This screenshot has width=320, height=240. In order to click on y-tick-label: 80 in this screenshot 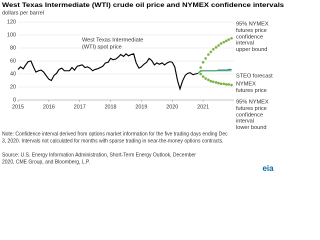, I will do `click(13, 48)`.